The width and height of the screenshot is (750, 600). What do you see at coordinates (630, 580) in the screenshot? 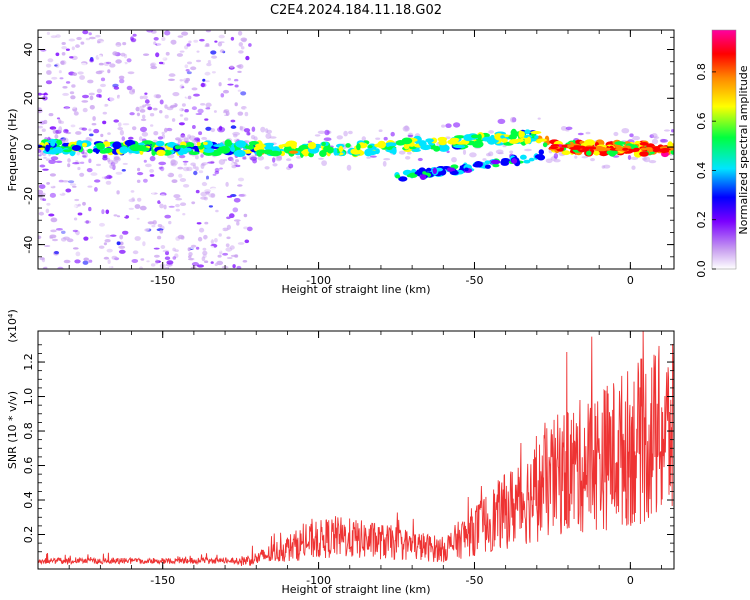
I see `x-tick-label: 0` at bounding box center [630, 580].